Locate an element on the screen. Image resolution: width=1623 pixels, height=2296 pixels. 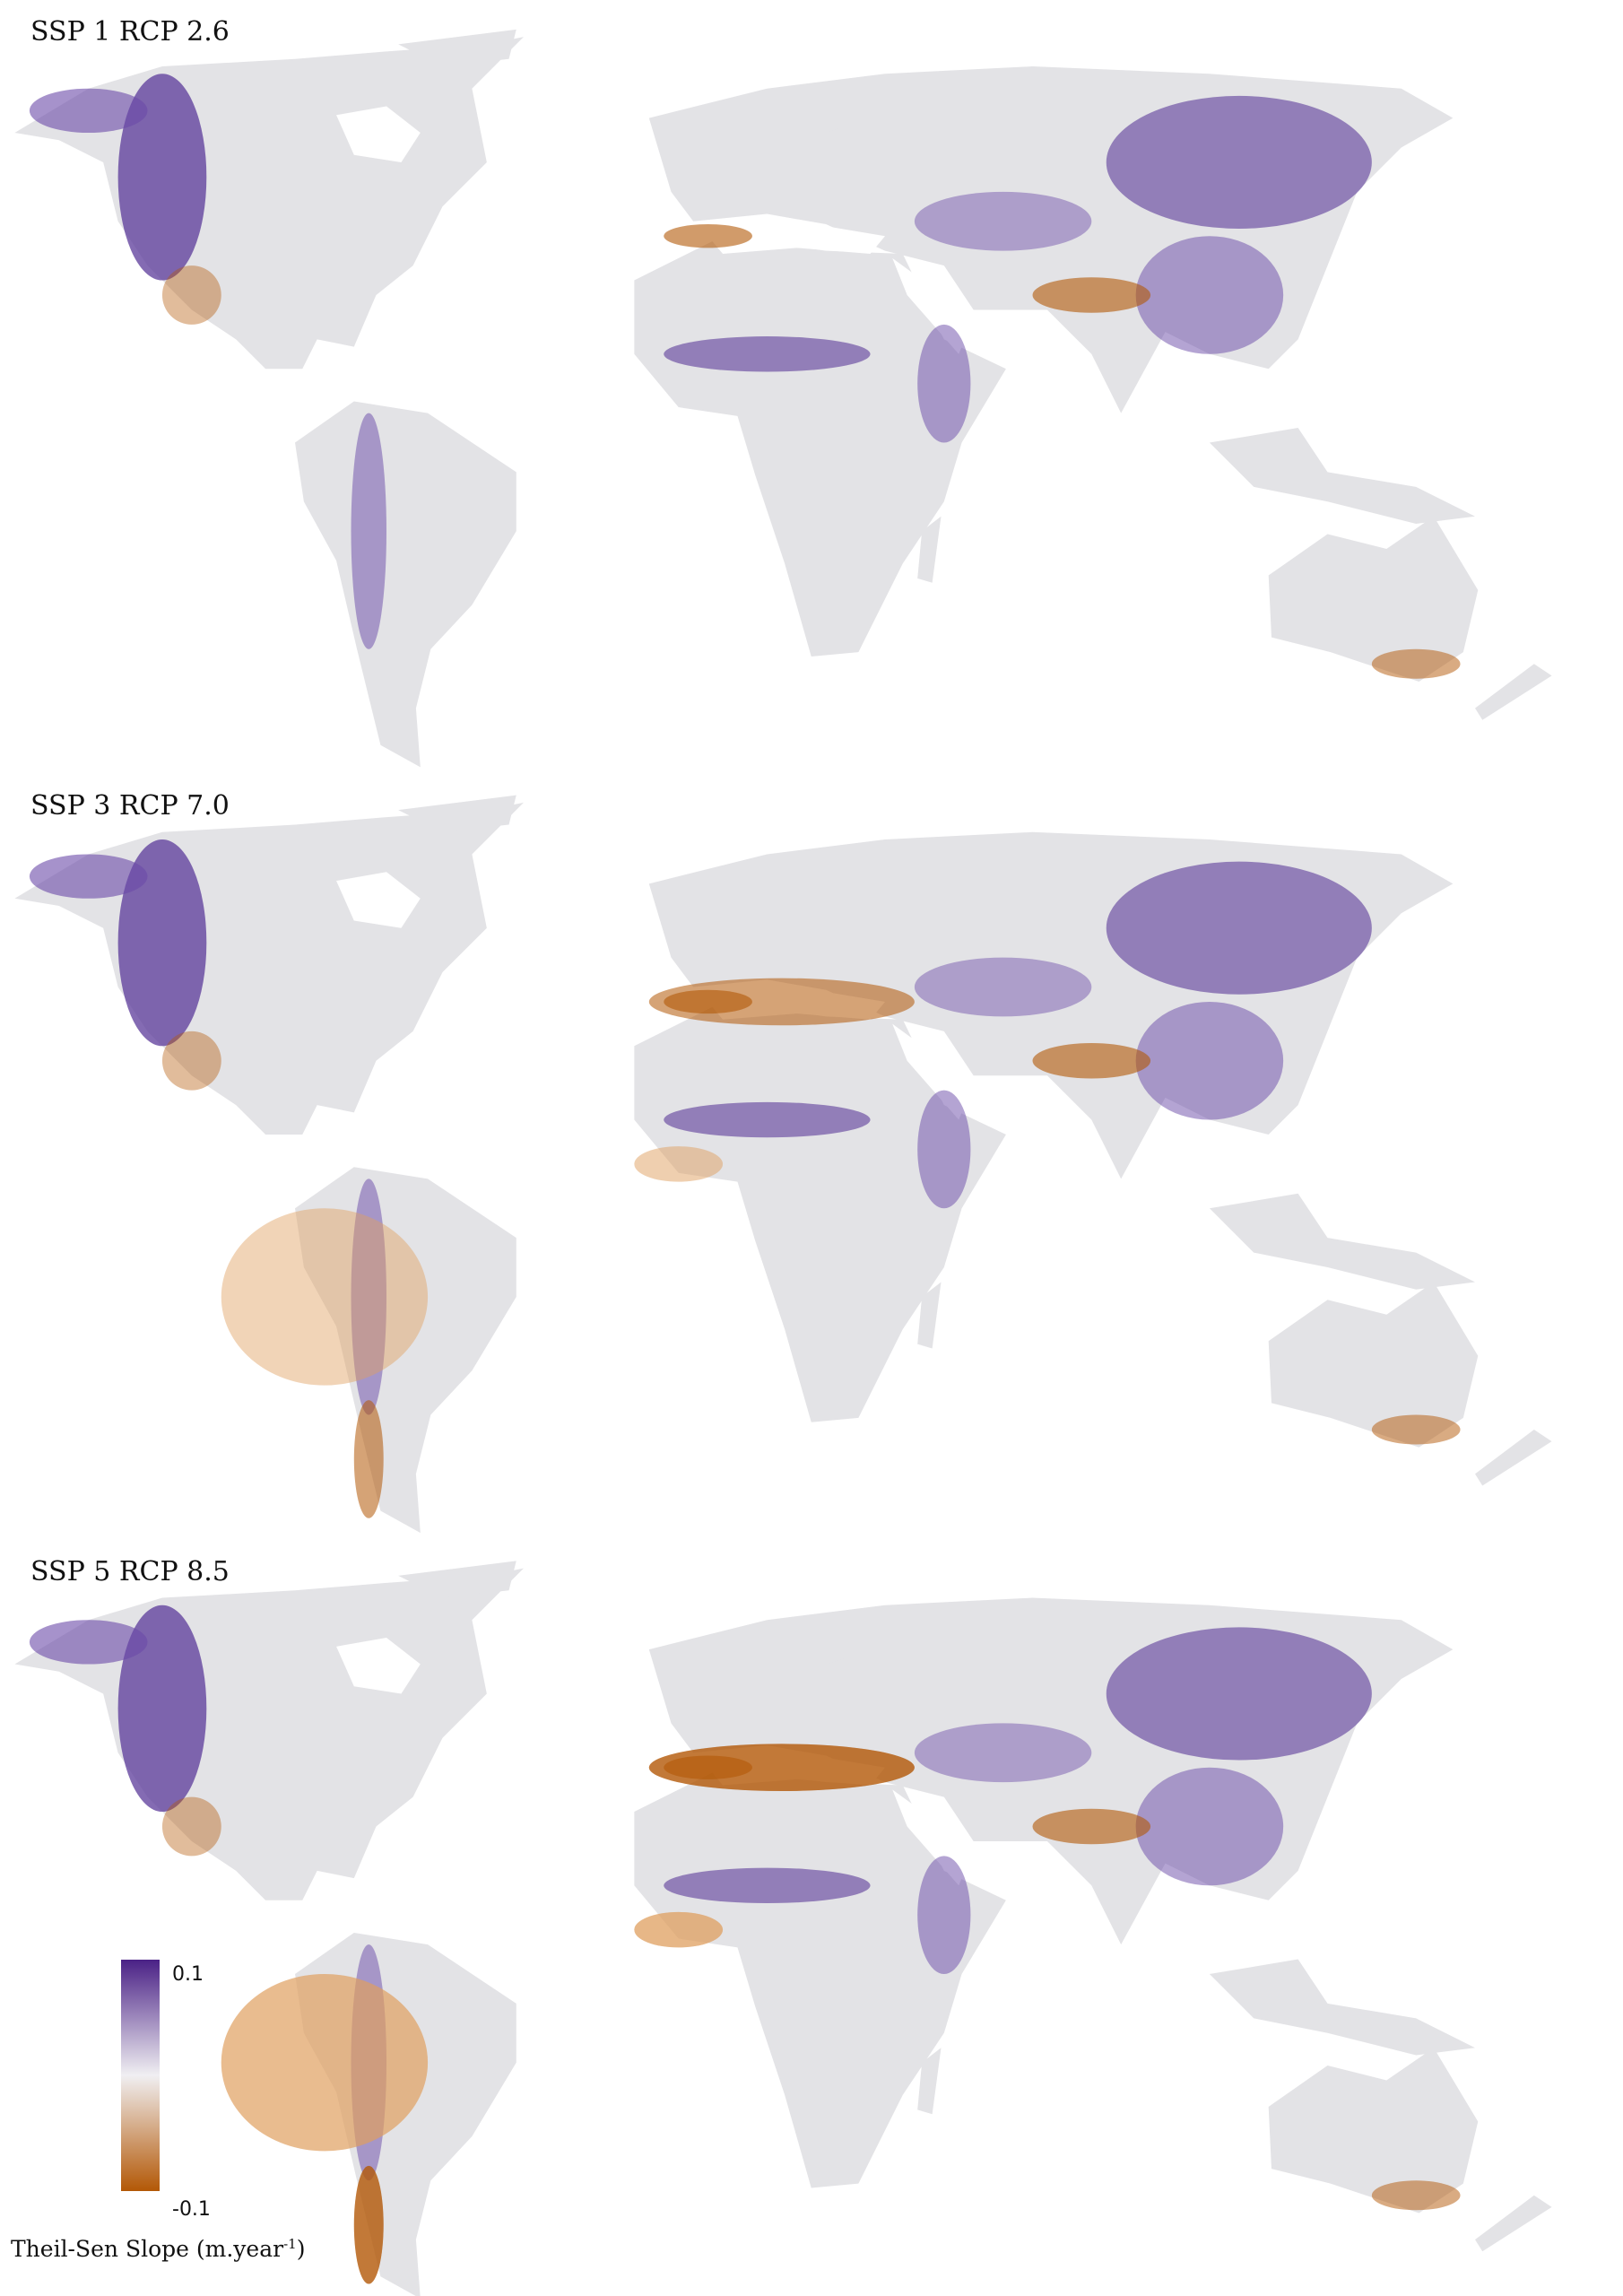
legend-min-label: -0.1 is located at coordinates (191, 2209).